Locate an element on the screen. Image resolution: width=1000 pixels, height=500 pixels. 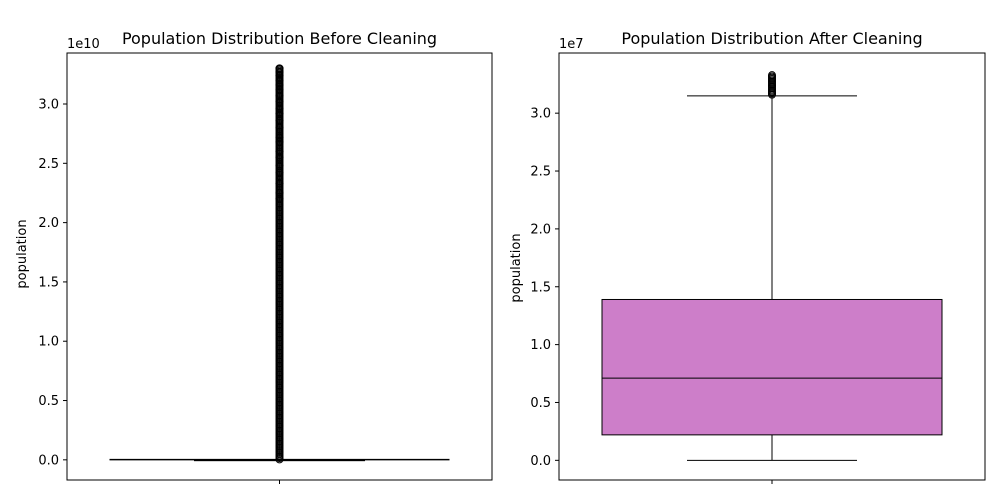
offset-text-after: 1e7 is located at coordinates (571, 44).